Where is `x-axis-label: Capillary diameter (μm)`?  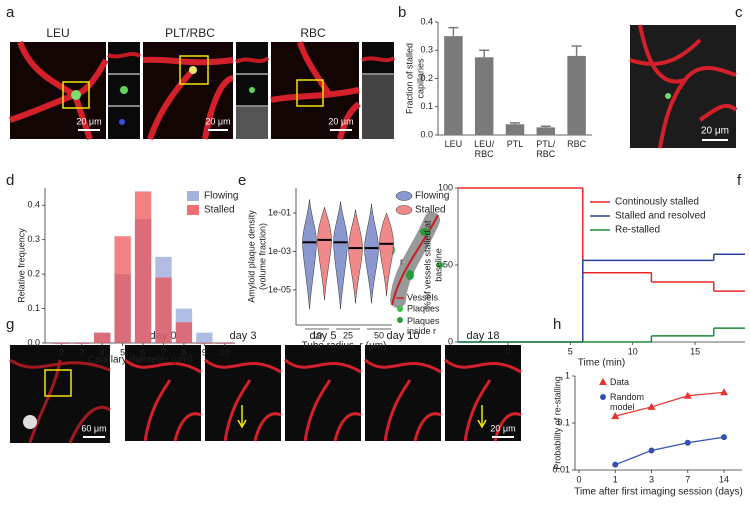
x-axis-label: Capillary diameter (μm) is located at coordinates (140, 360).